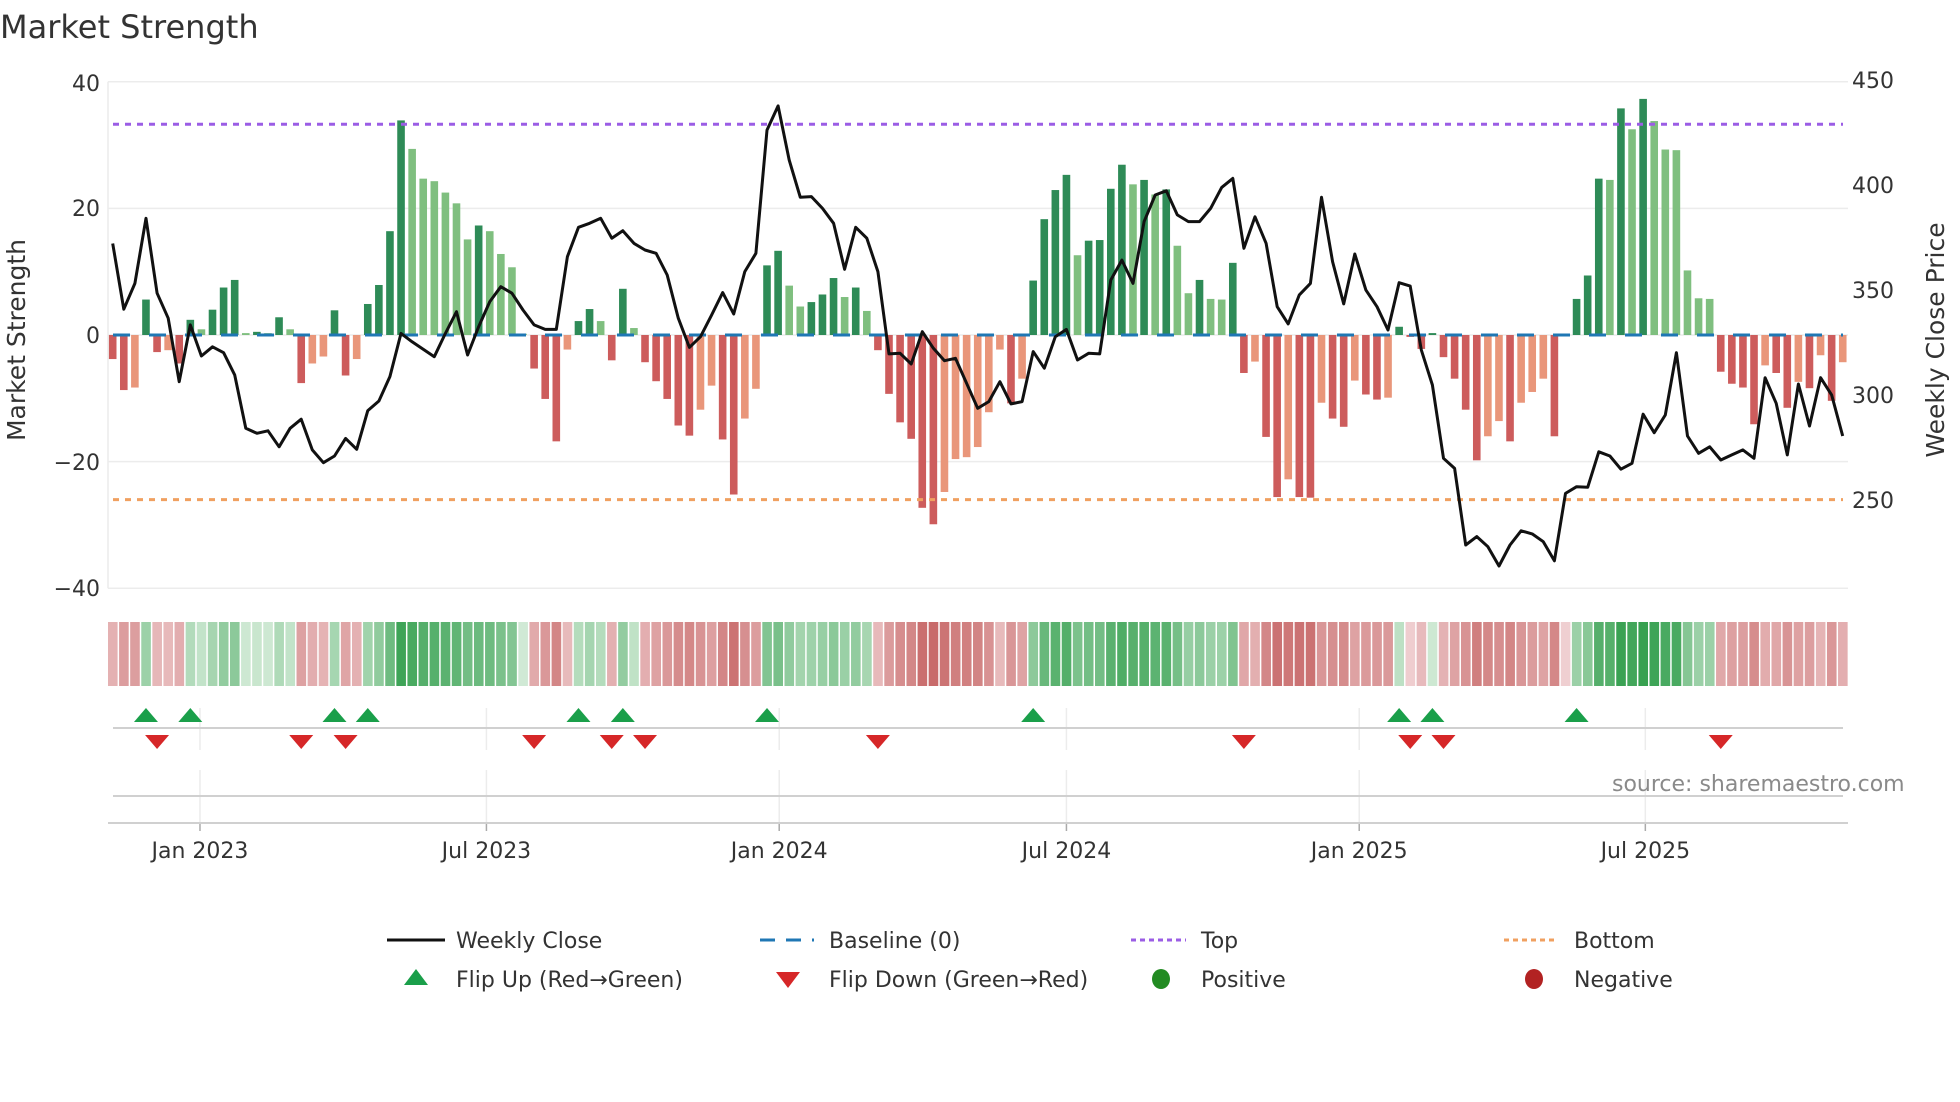  I want to click on legend-label: Top, so click(1219, 941).